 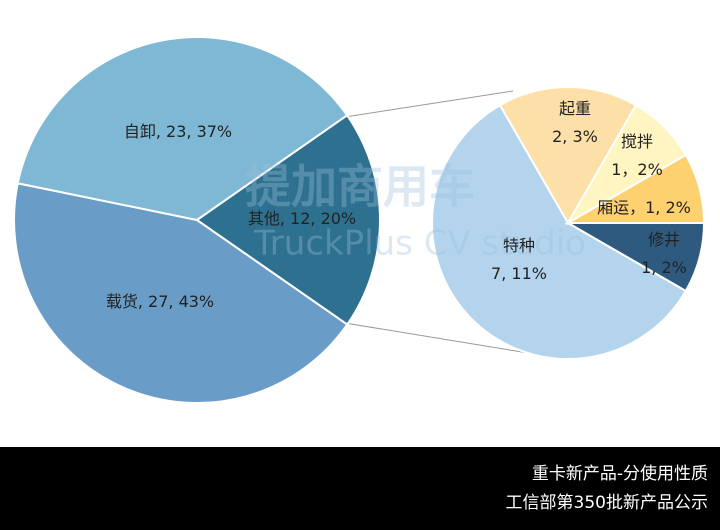 I want to click on data-label: 厢运，1, 2%, so click(x=644, y=207).